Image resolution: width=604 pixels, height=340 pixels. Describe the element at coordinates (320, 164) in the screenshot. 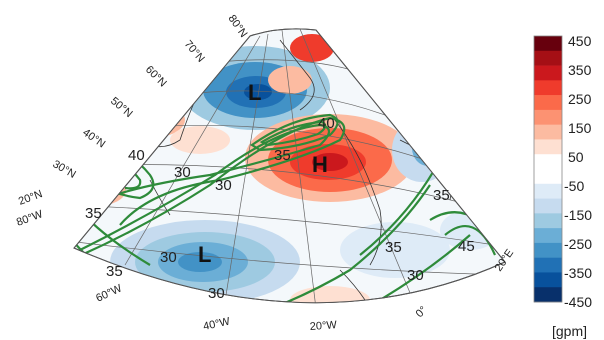

I see `high-pressure-label: H` at that location.